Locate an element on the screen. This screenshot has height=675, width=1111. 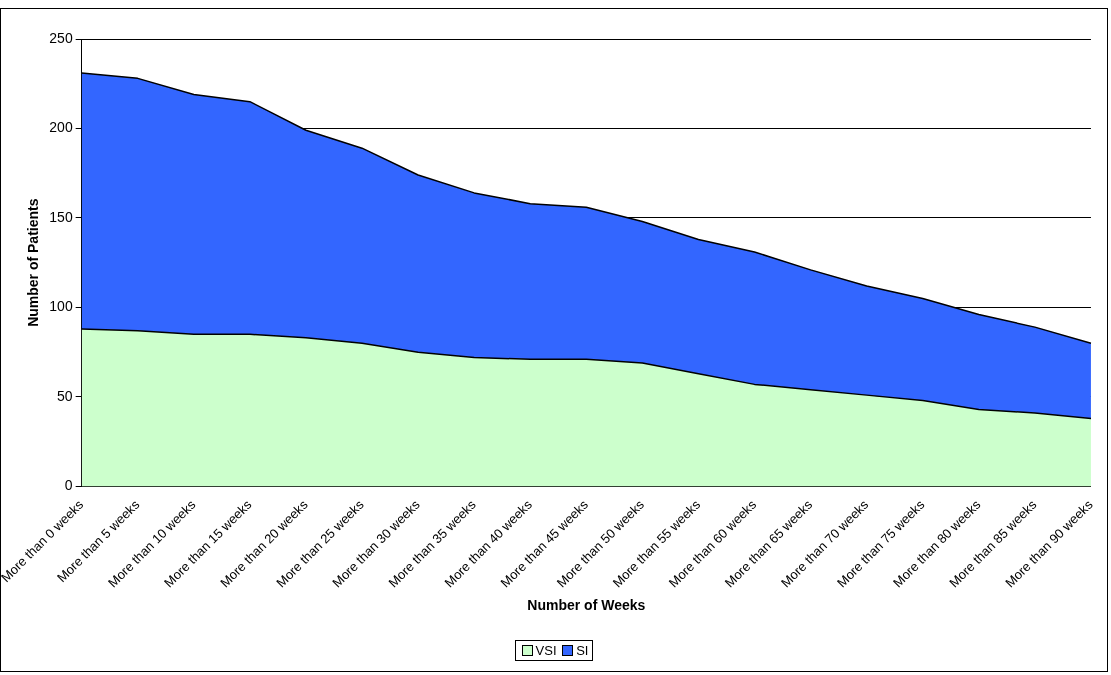
y-tick-label: 0 is located at coordinates (68, 485).